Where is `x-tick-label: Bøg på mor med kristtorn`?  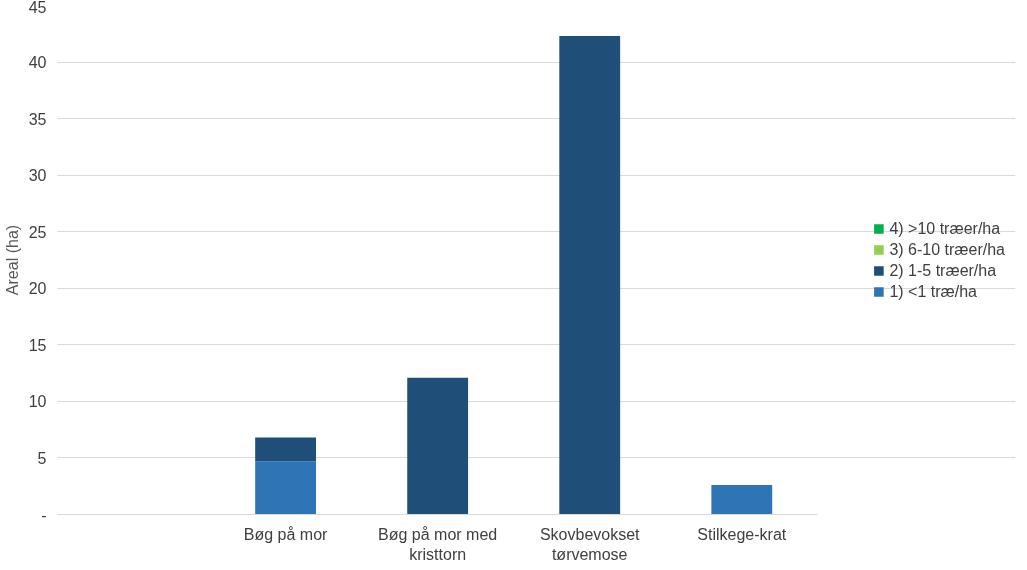
x-tick-label: Bøg på mor med kristtorn is located at coordinates (438, 544).